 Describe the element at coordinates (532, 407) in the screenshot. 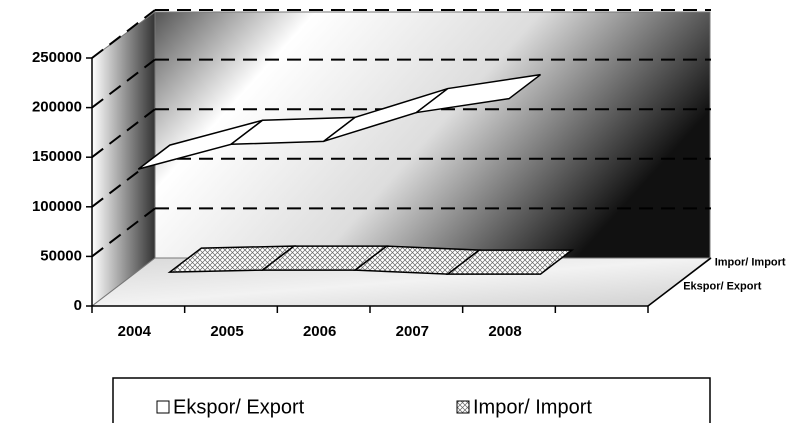

I see `legend-label: Impor/ Import` at that location.